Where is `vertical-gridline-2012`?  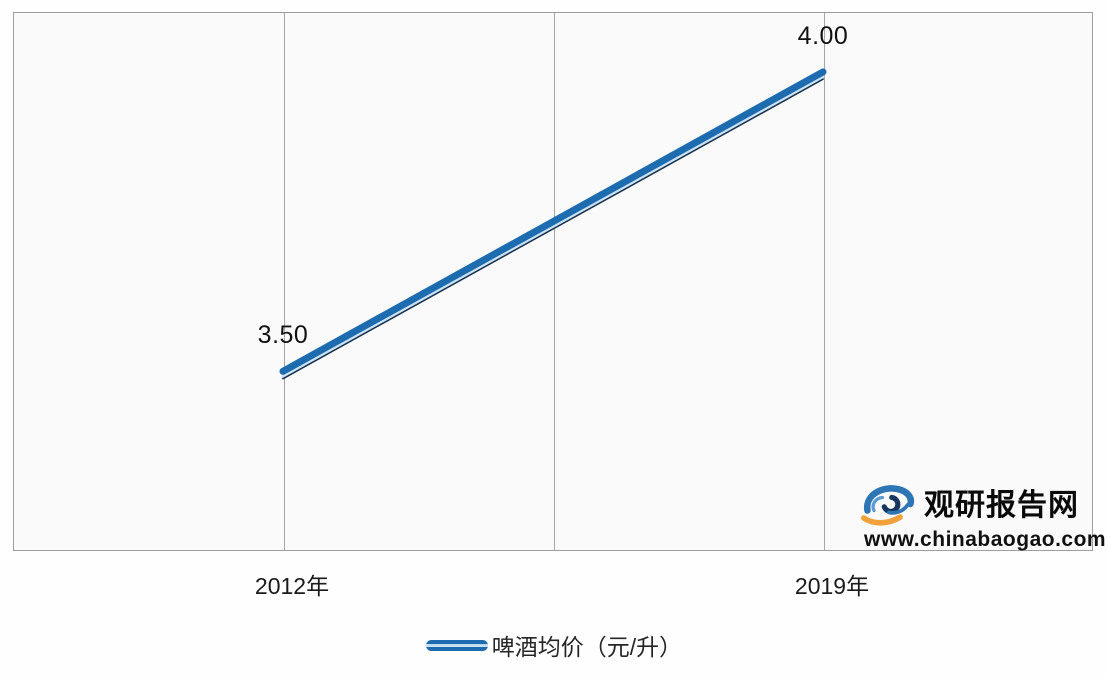 vertical-gridline-2012 is located at coordinates (284, 281).